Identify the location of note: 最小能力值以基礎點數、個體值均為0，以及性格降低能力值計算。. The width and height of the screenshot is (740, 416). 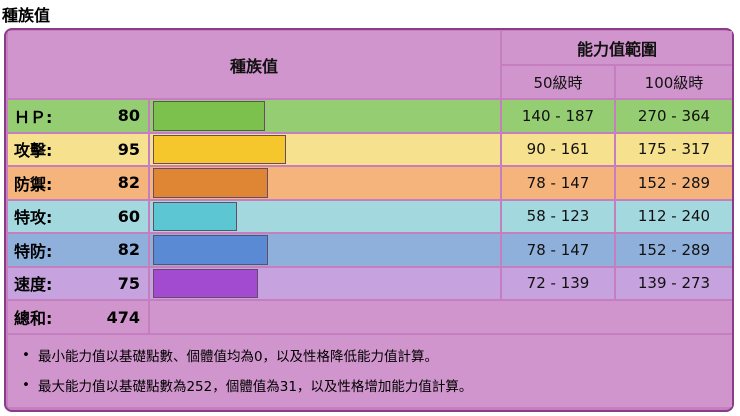
(372, 355).